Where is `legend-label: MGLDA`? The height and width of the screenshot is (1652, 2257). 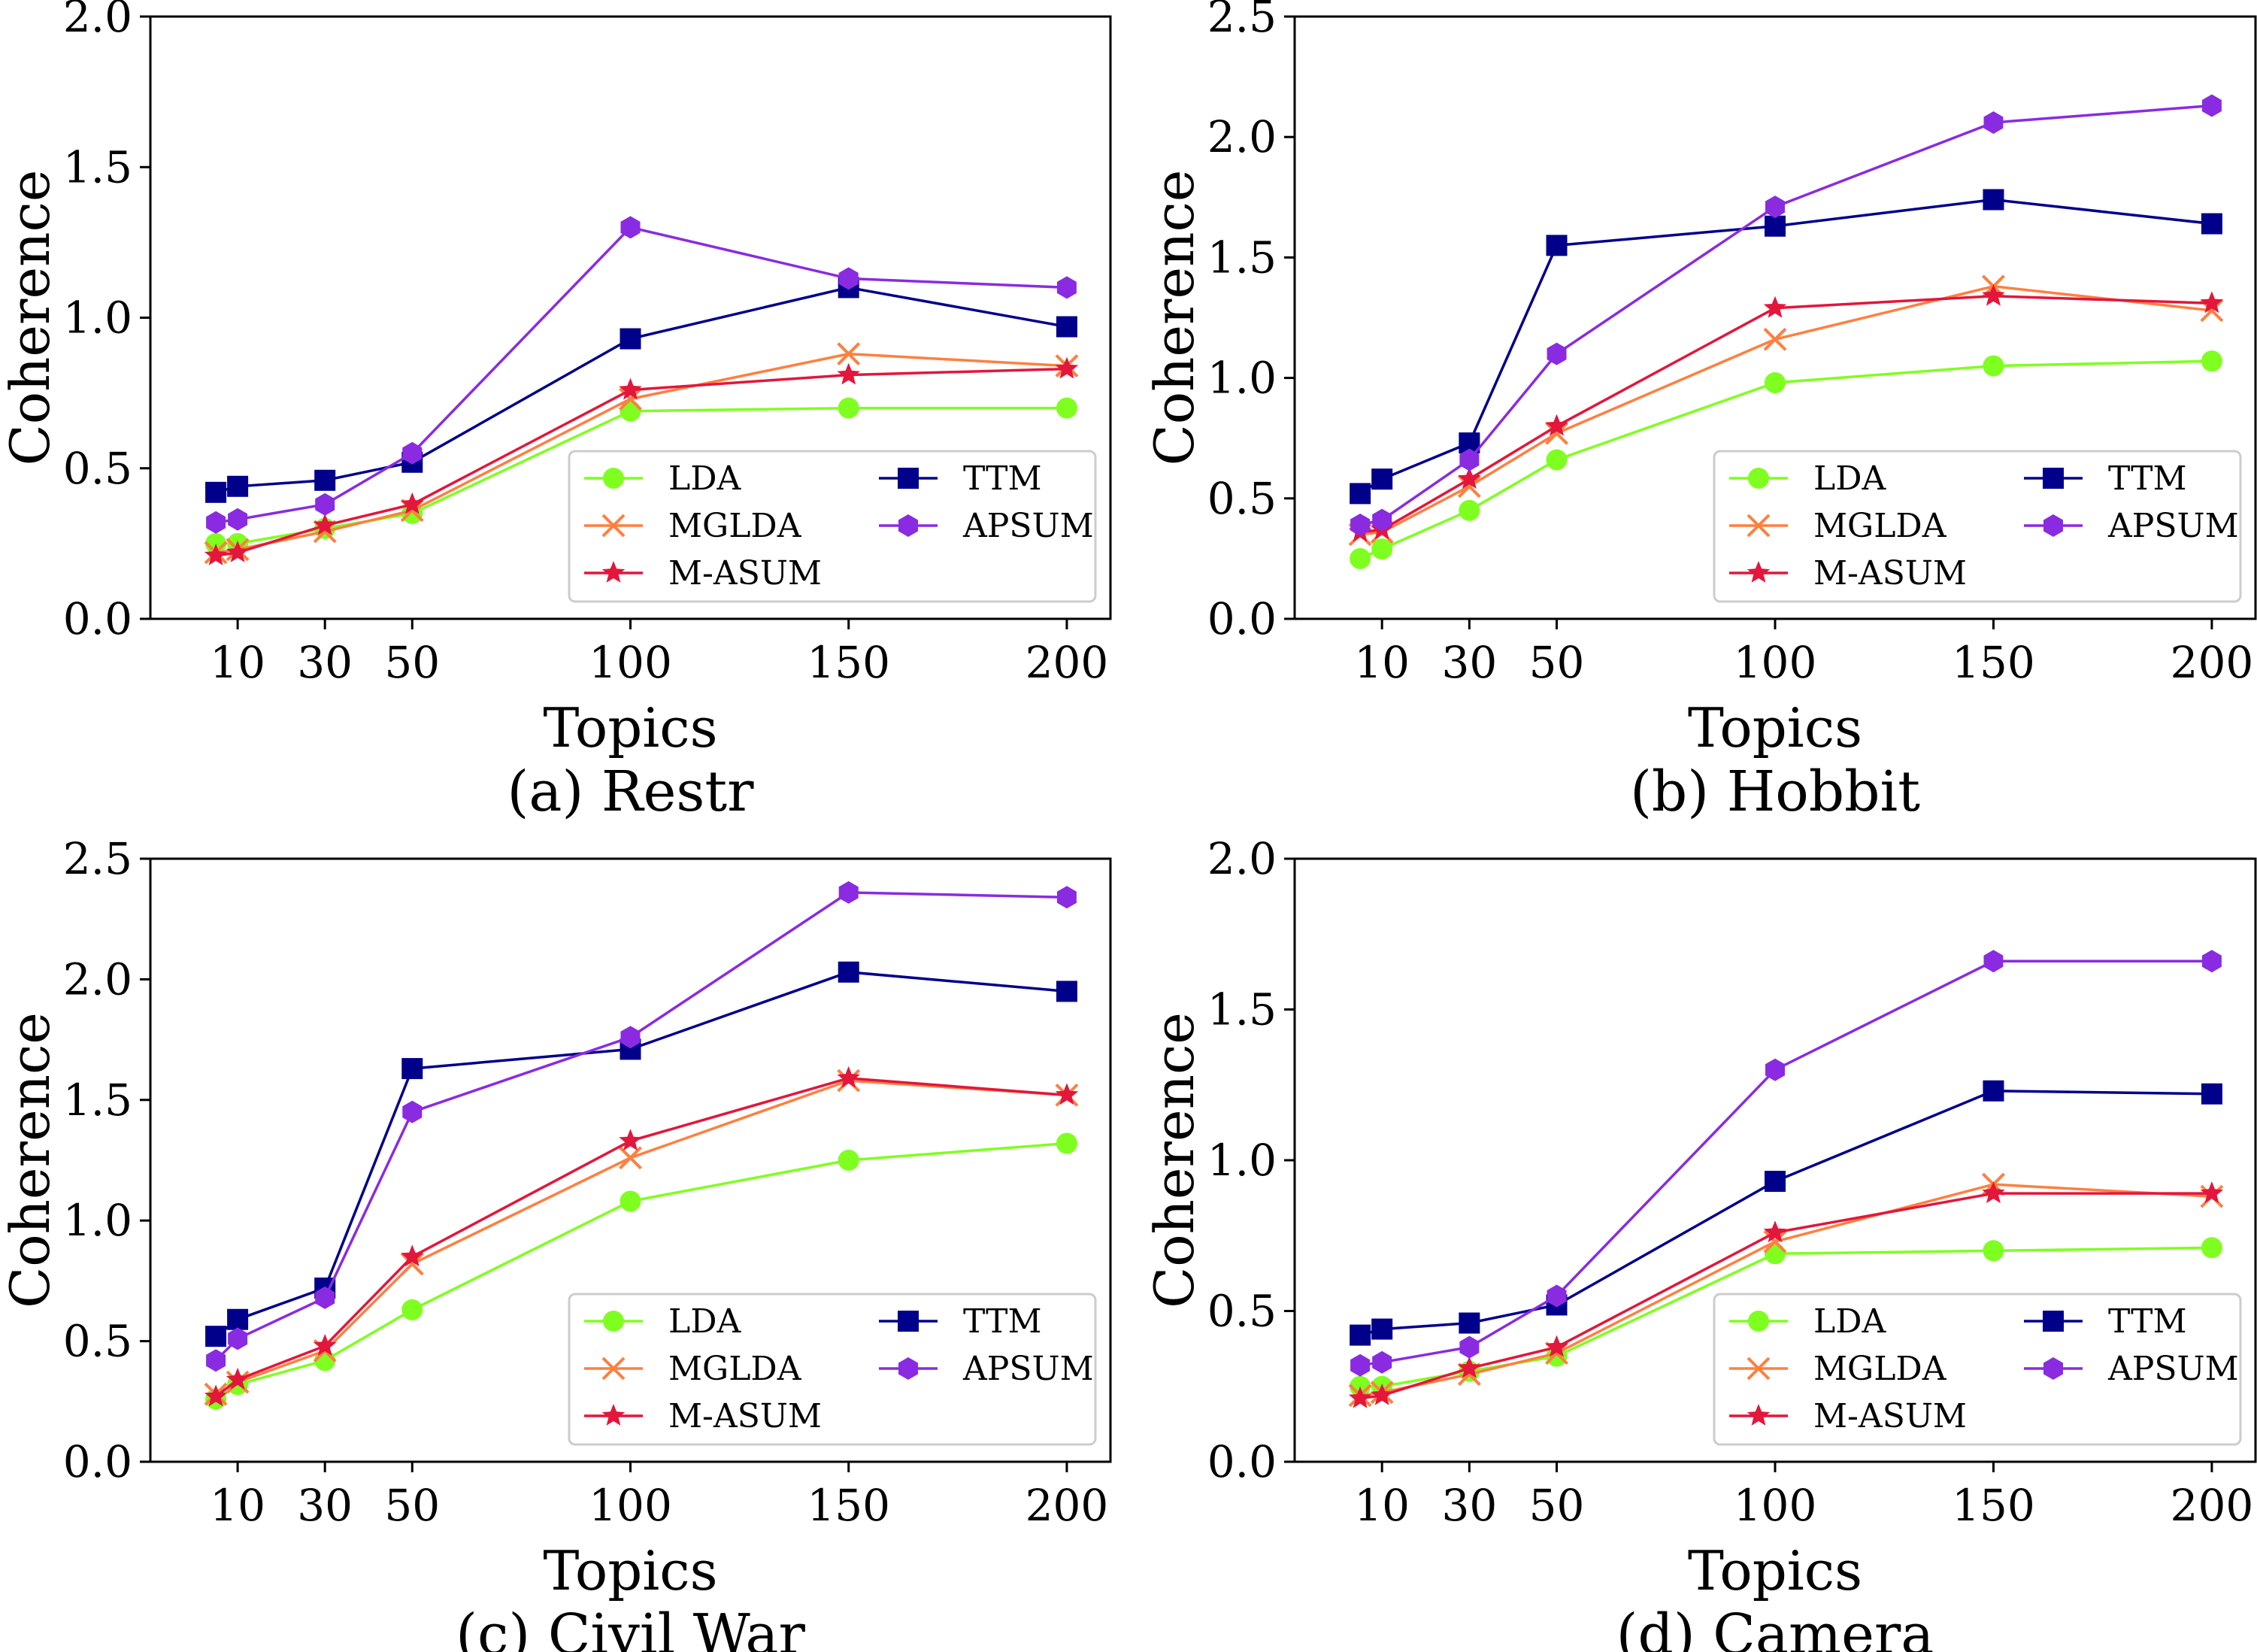
legend-label: MGLDA is located at coordinates (735, 526).